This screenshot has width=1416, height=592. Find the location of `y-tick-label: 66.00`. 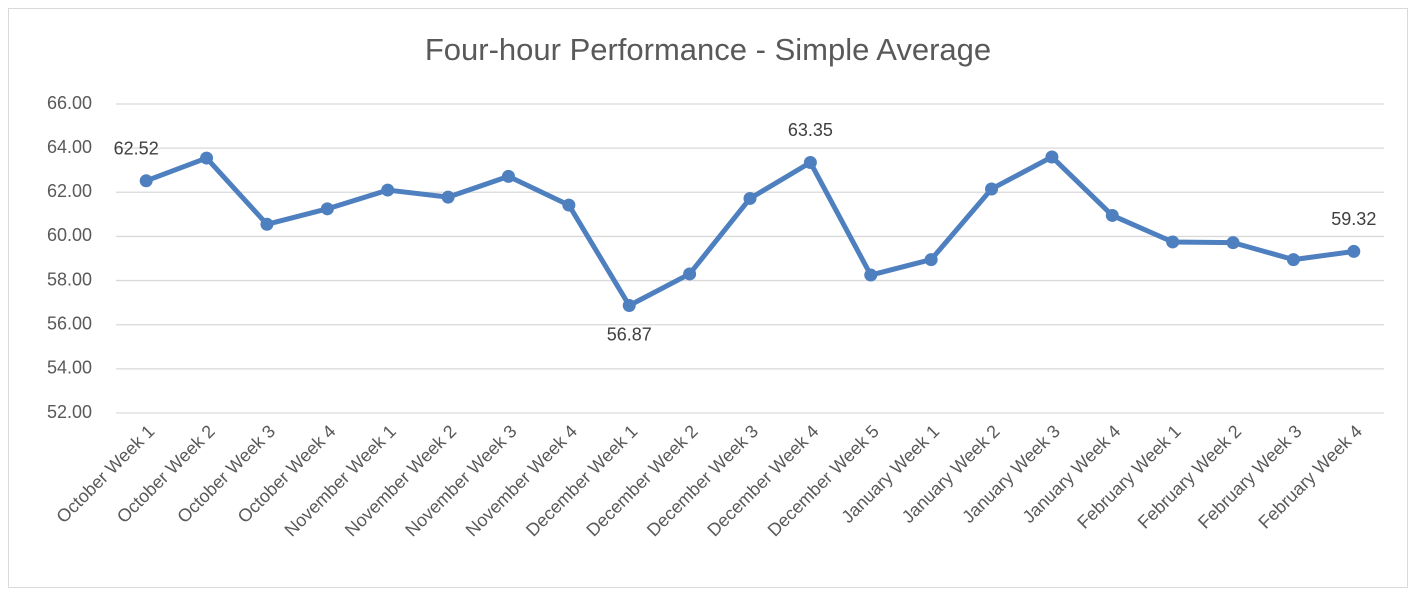

y-tick-label: 66.00 is located at coordinates (69, 103).